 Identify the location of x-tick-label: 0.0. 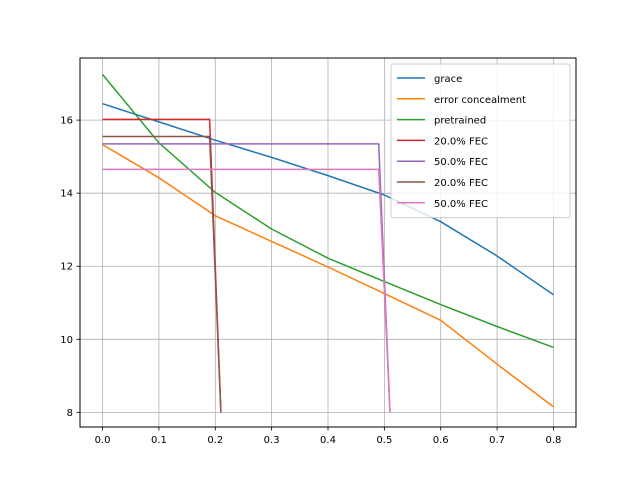
(103, 440).